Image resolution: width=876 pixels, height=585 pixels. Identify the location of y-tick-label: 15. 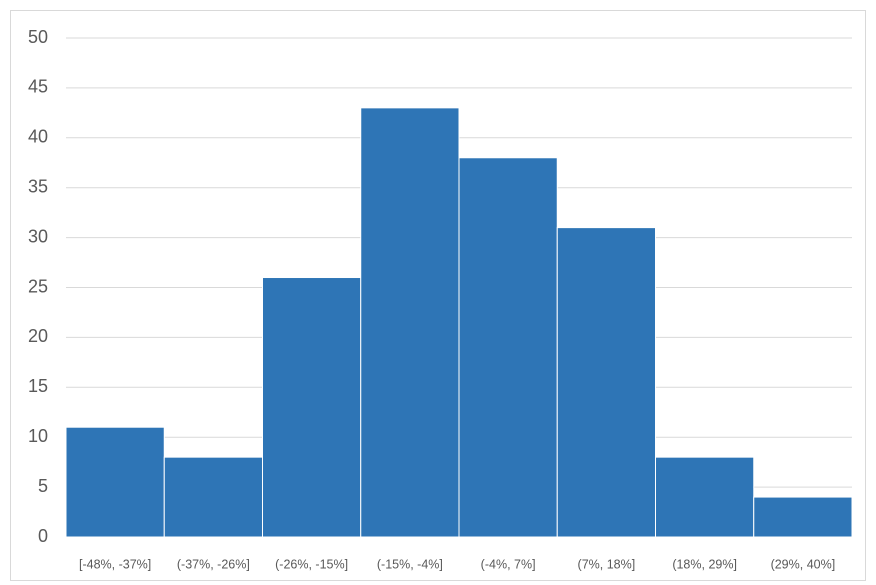
(38, 386).